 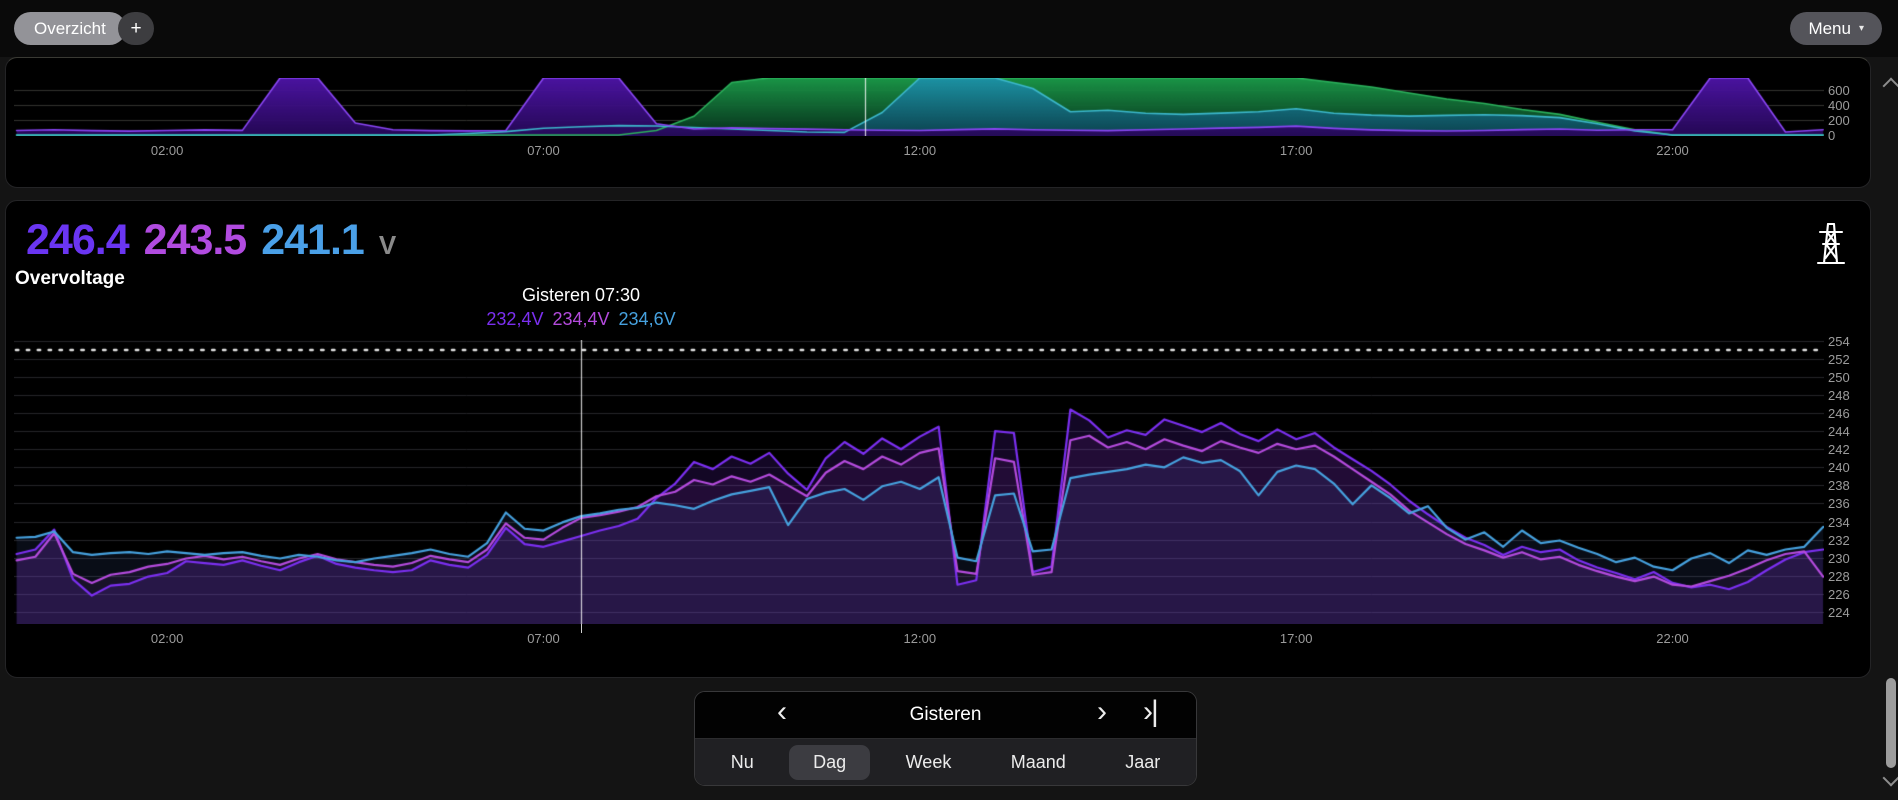 What do you see at coordinates (1839, 414) in the screenshot?
I see `y-axis-tick-label: 246` at bounding box center [1839, 414].